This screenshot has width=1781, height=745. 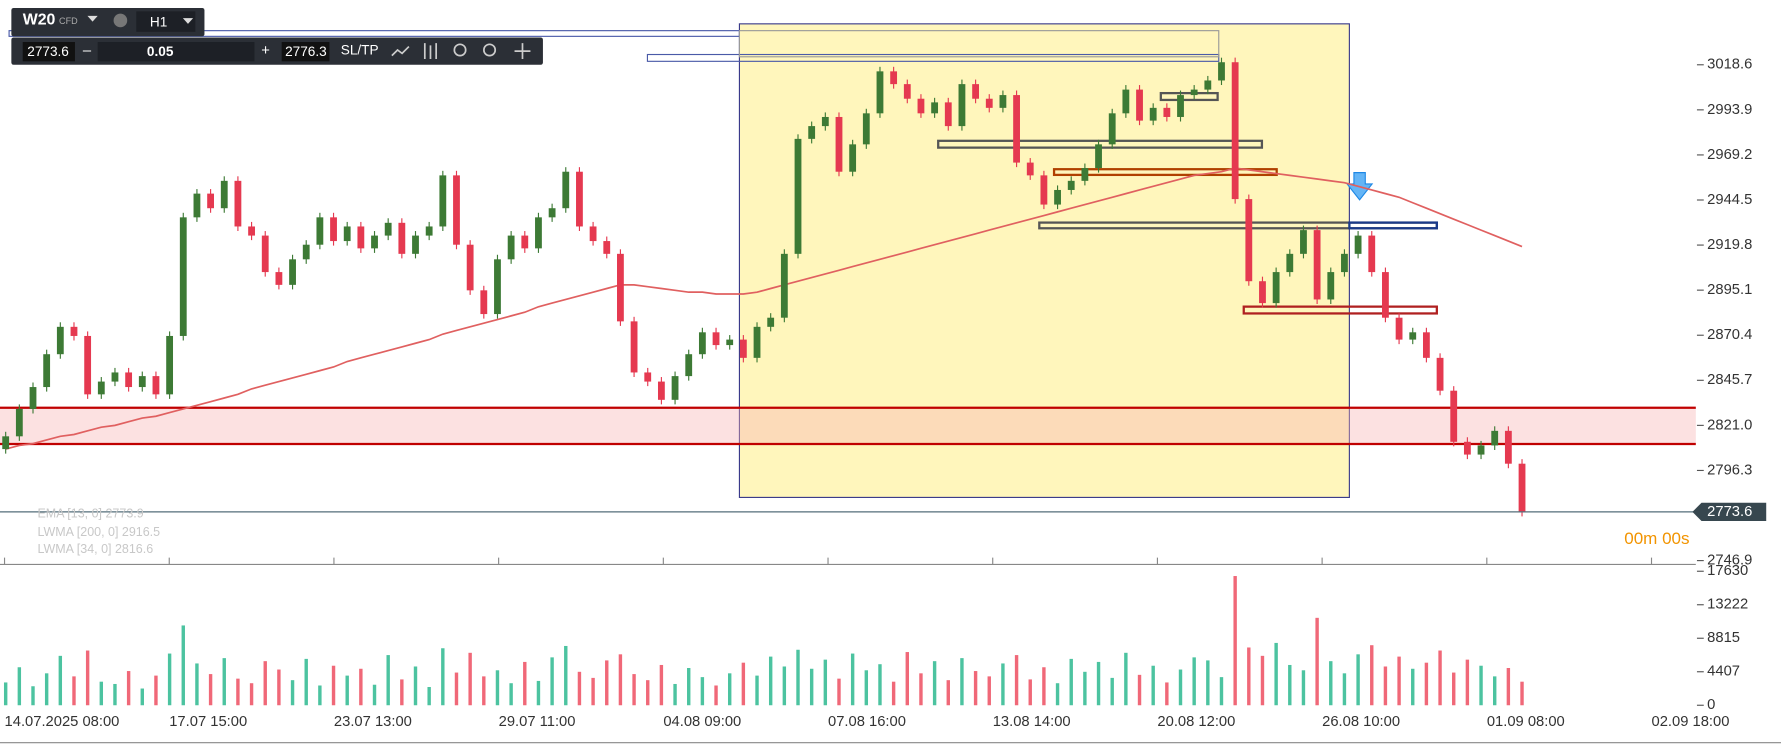 What do you see at coordinates (490, 50) in the screenshot?
I see `zoom-in` at bounding box center [490, 50].